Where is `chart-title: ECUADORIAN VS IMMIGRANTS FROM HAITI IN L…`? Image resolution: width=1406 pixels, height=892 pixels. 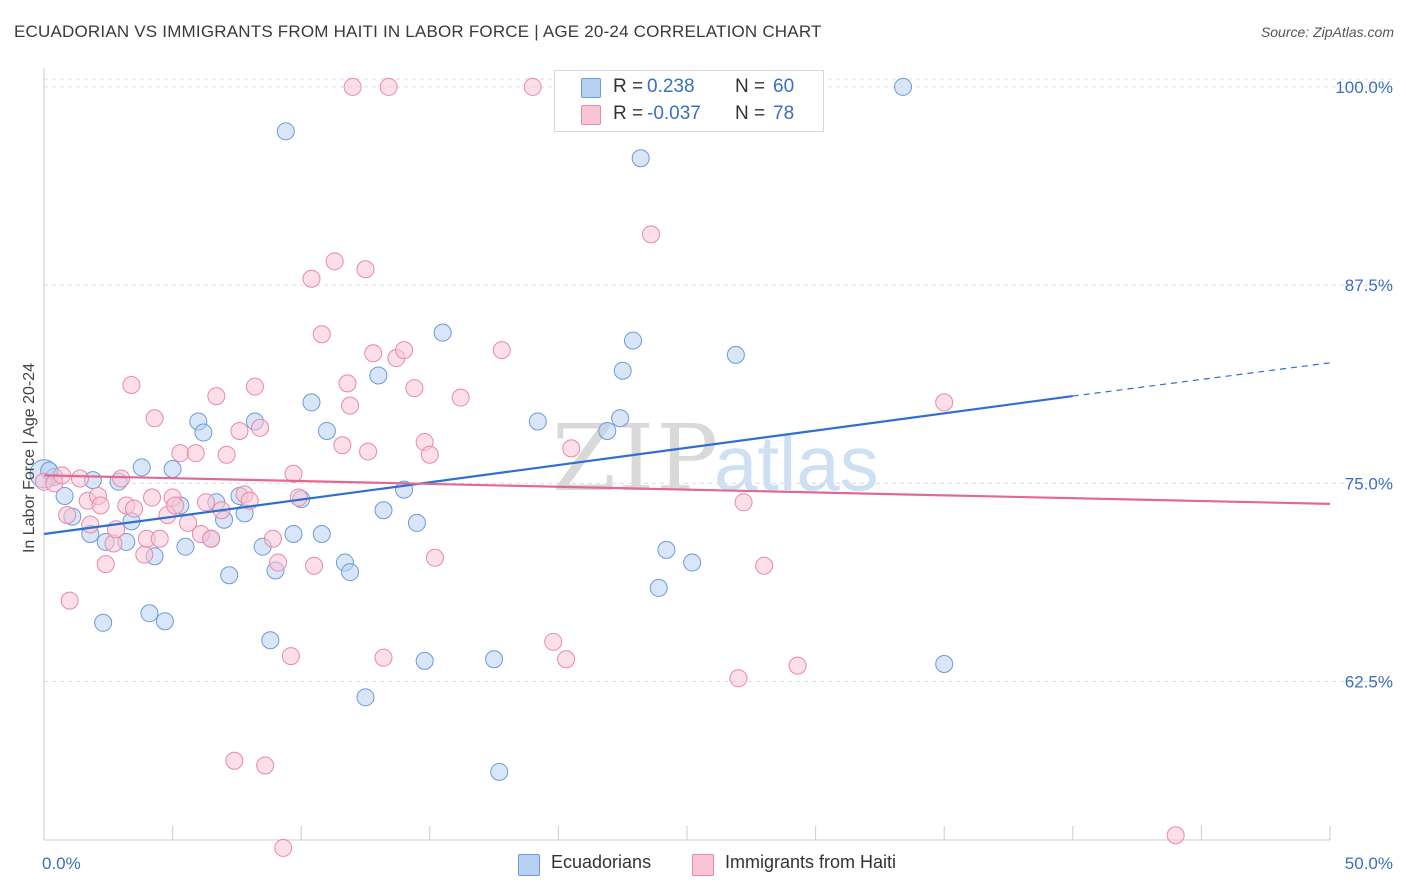
chart-title: ECUADORIAN VS IMMIGRANTS FROM HAITI IN L… is located at coordinates (418, 31).